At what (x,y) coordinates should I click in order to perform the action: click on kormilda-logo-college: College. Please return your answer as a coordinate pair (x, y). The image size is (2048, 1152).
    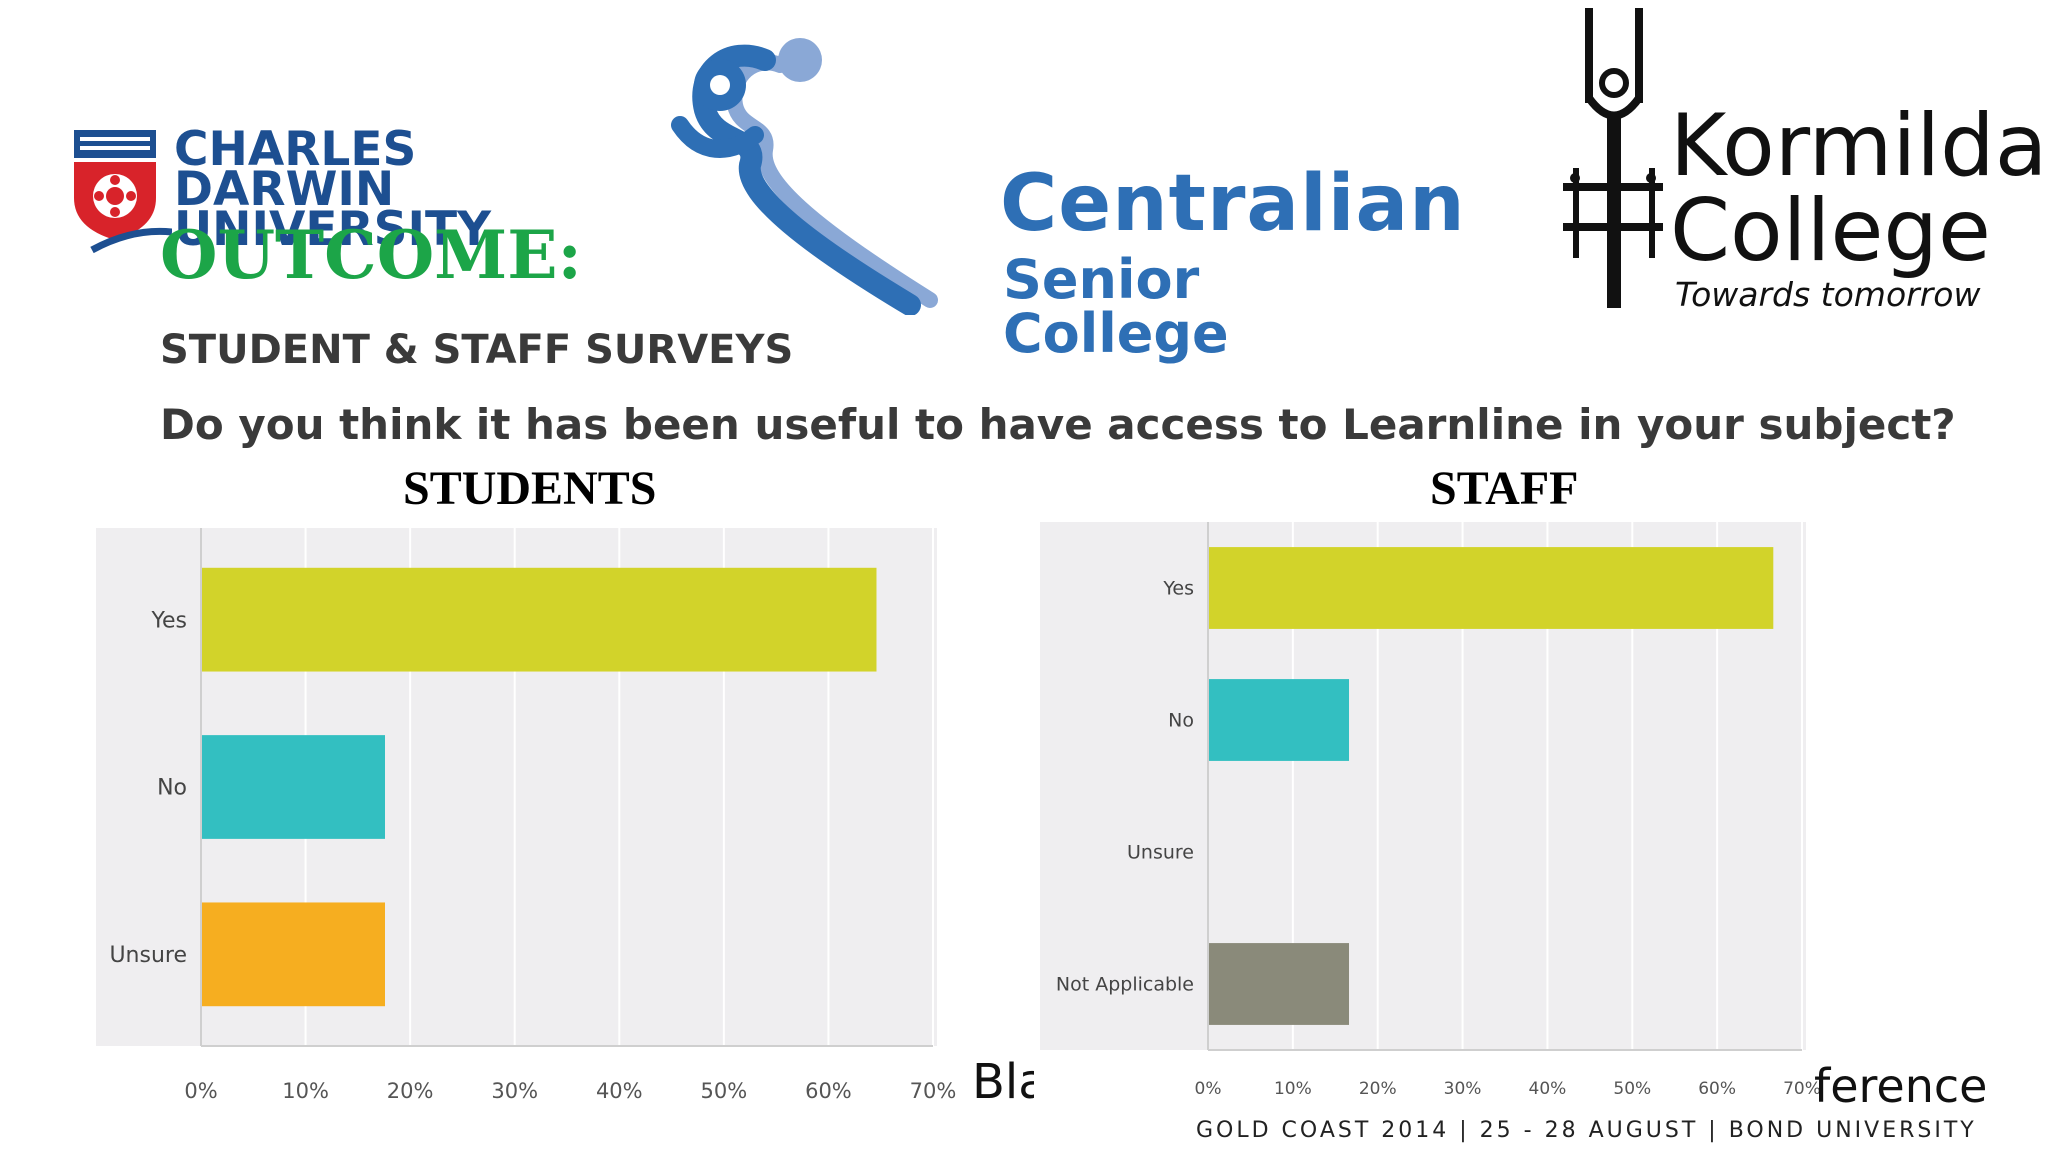
    Looking at the image, I should click on (1830, 231).